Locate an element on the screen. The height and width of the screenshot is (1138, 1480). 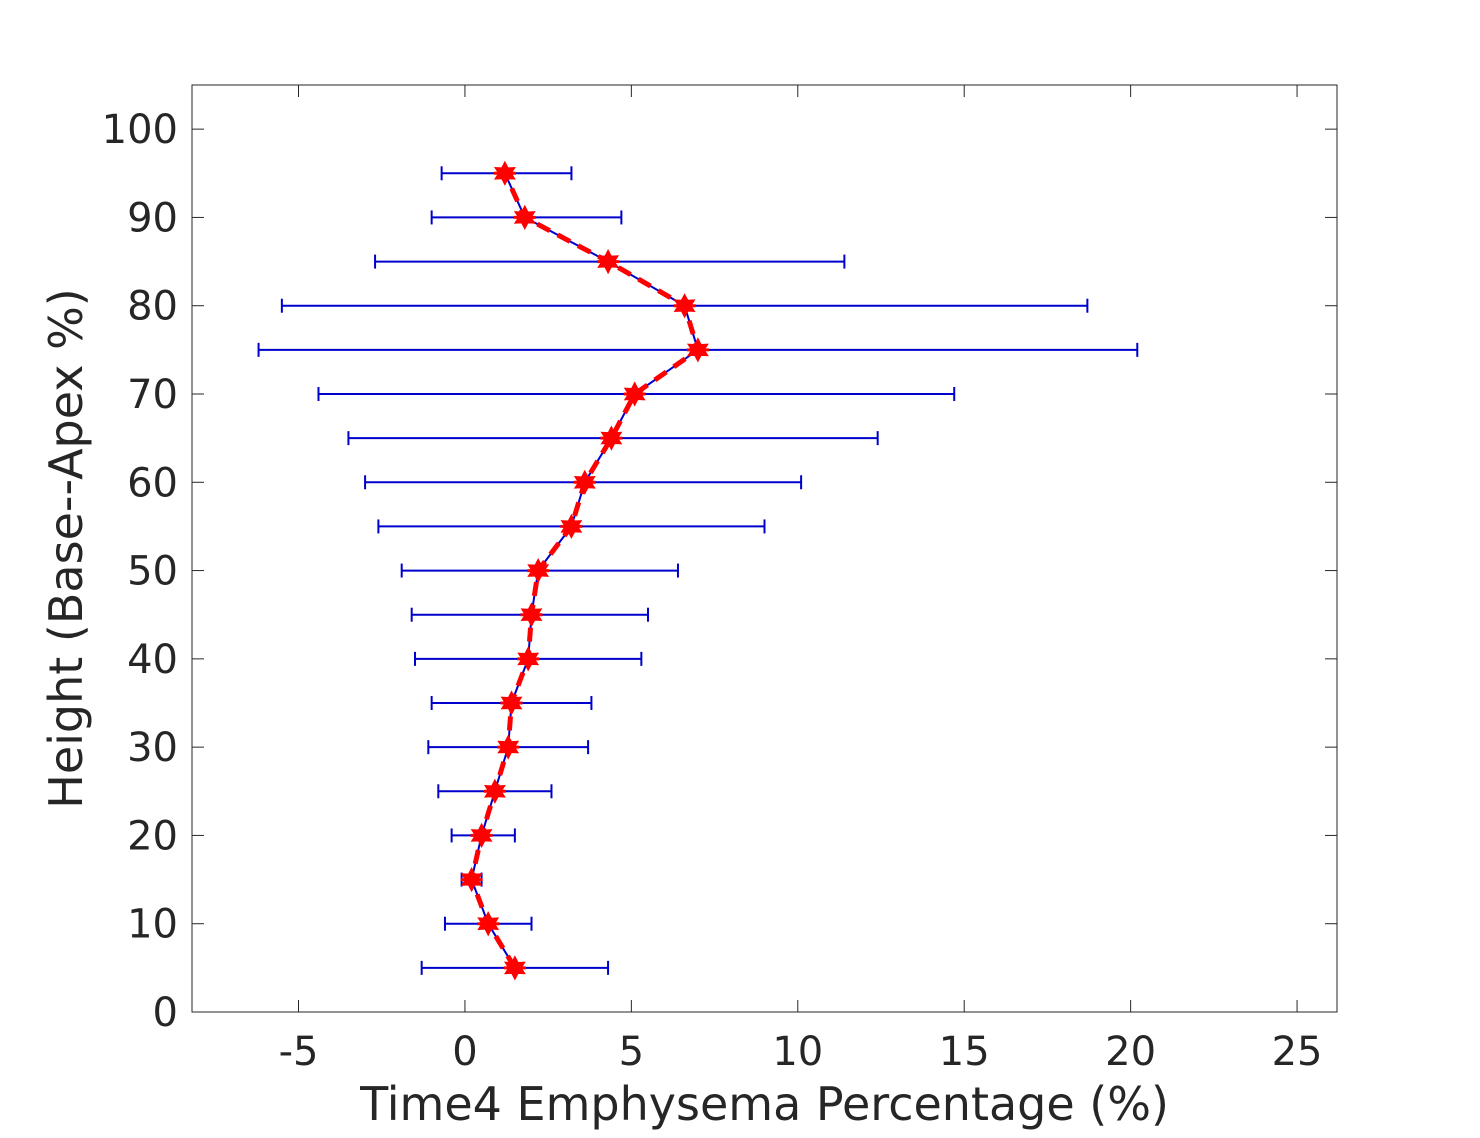
y-tick-label: 10 is located at coordinates (152, 925).